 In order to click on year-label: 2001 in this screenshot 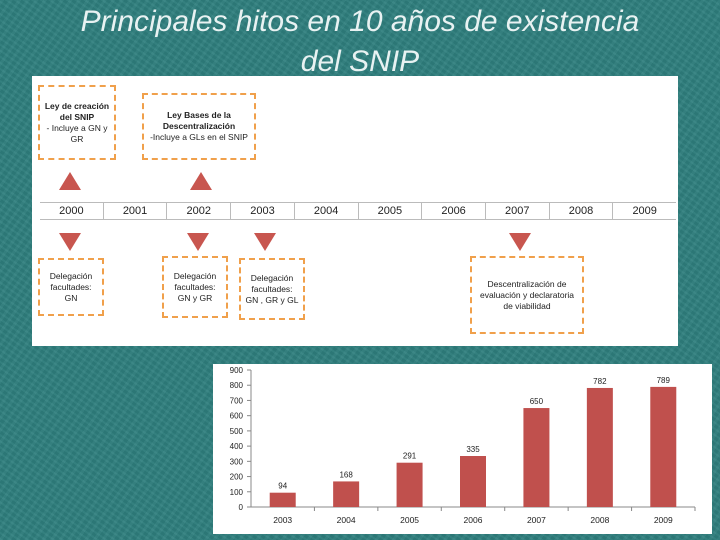, I will do `click(134, 211)`.